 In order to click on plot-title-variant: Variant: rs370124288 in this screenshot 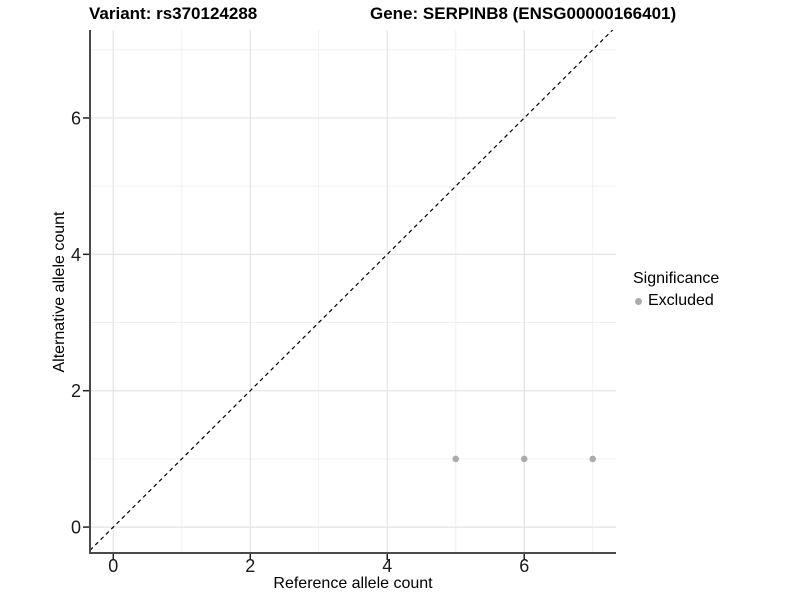, I will do `click(173, 13)`.